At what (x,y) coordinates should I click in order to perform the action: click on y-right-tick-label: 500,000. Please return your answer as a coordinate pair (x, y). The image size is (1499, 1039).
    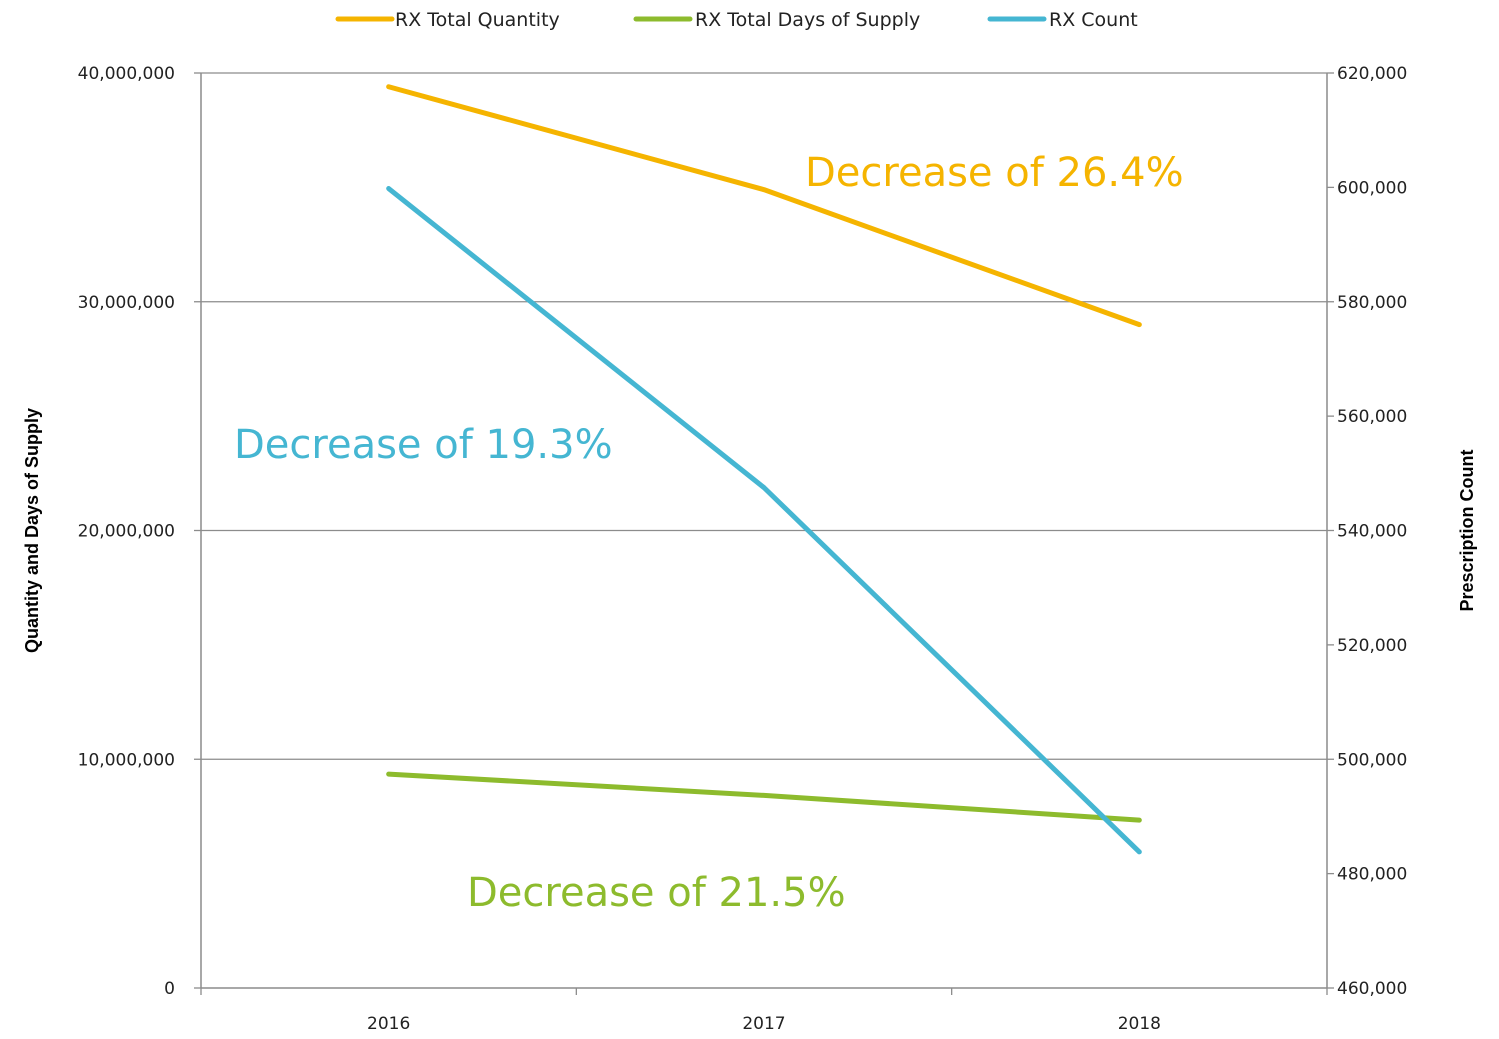
    Looking at the image, I should click on (1372, 760).